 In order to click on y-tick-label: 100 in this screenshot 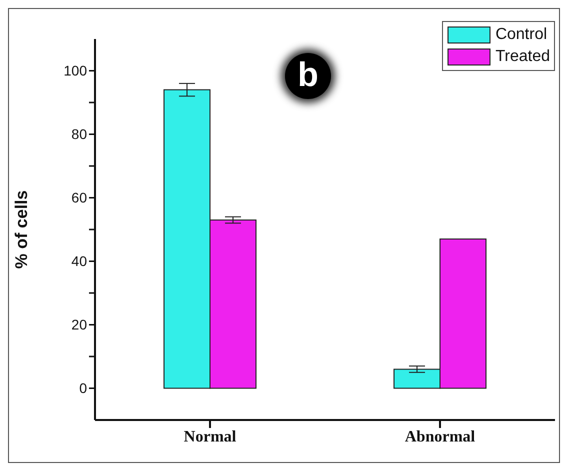, I will do `click(76, 70)`.